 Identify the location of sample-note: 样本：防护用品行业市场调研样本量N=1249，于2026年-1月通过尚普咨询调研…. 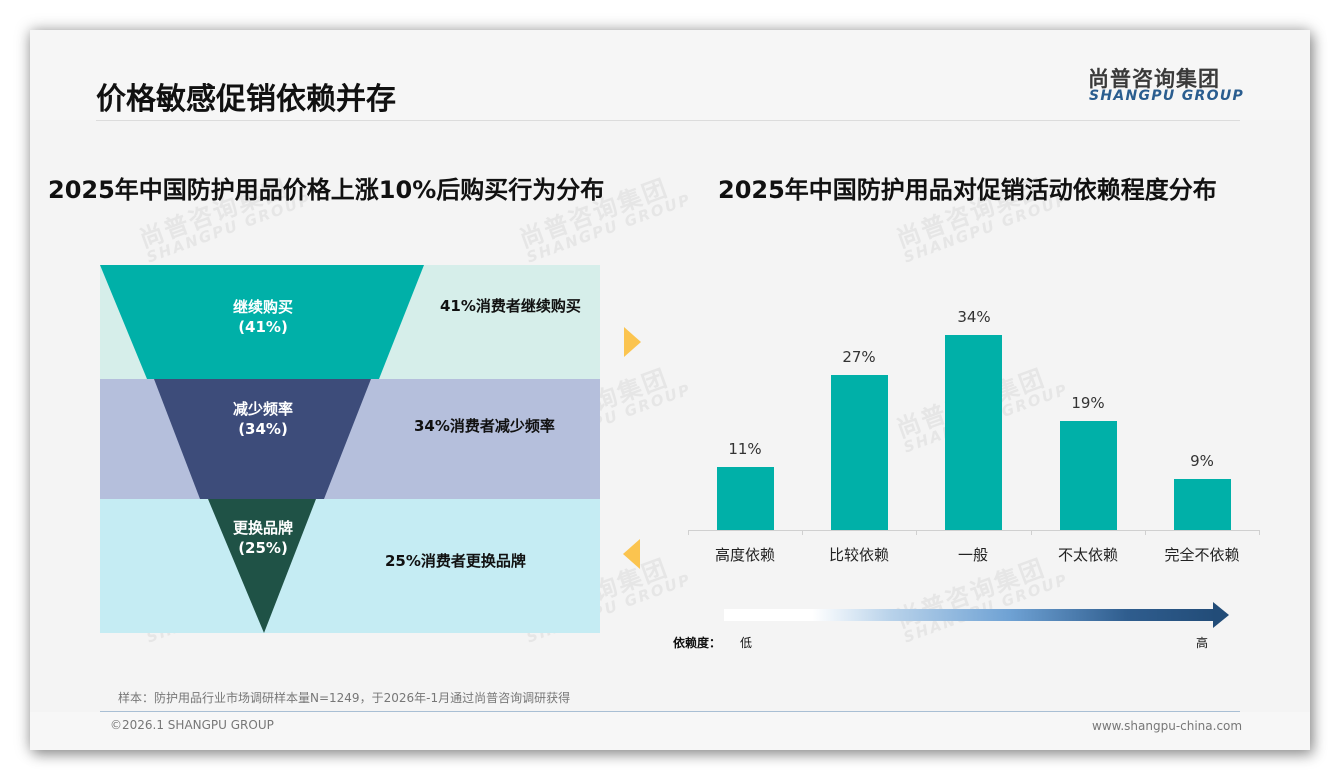
(344, 698).